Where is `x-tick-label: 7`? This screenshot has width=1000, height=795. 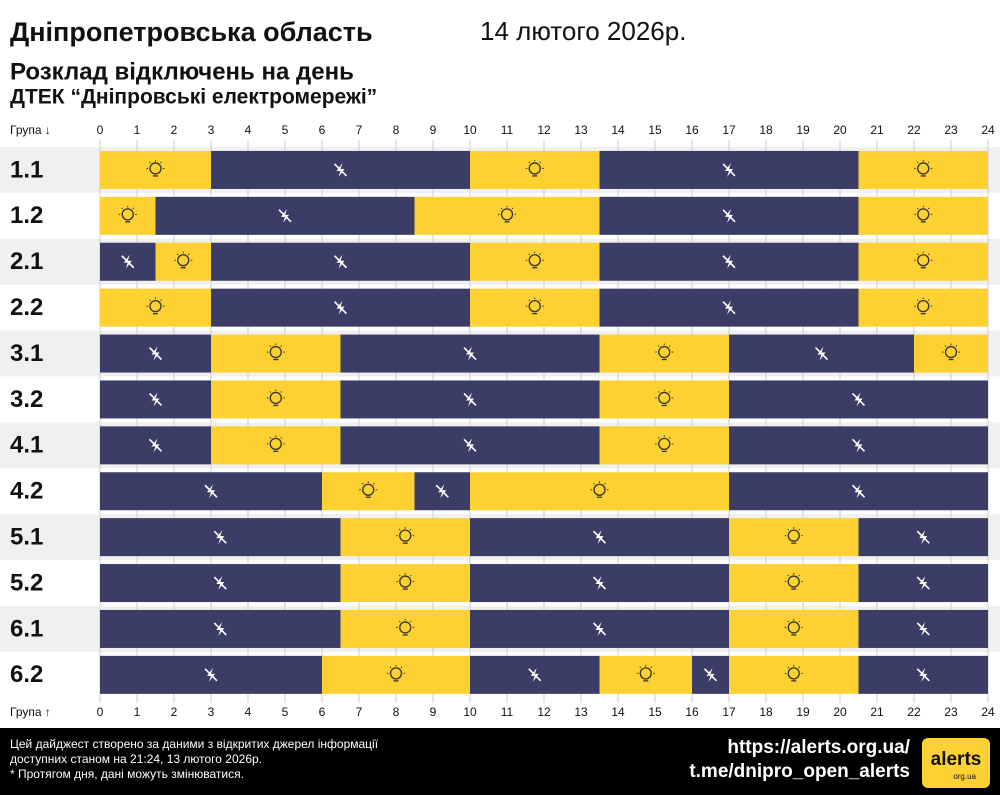 x-tick-label: 7 is located at coordinates (359, 712).